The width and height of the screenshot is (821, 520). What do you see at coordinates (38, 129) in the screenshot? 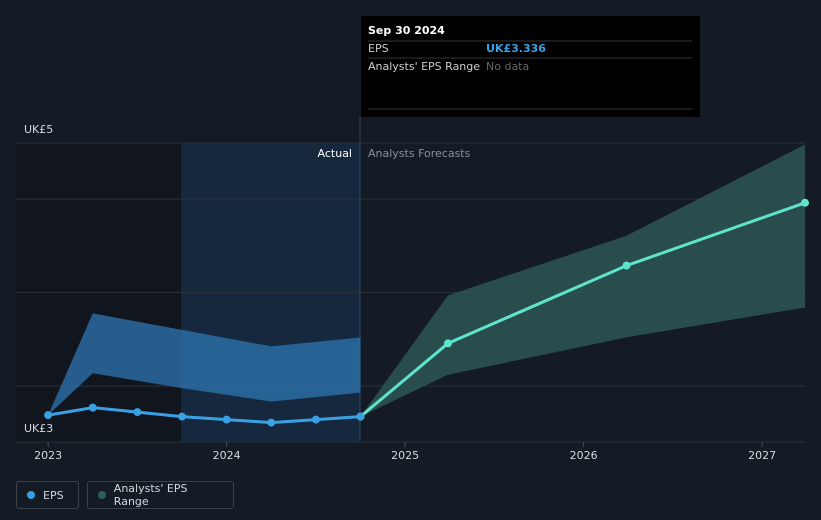
I see `y-tick-label: UK£5` at bounding box center [38, 129].